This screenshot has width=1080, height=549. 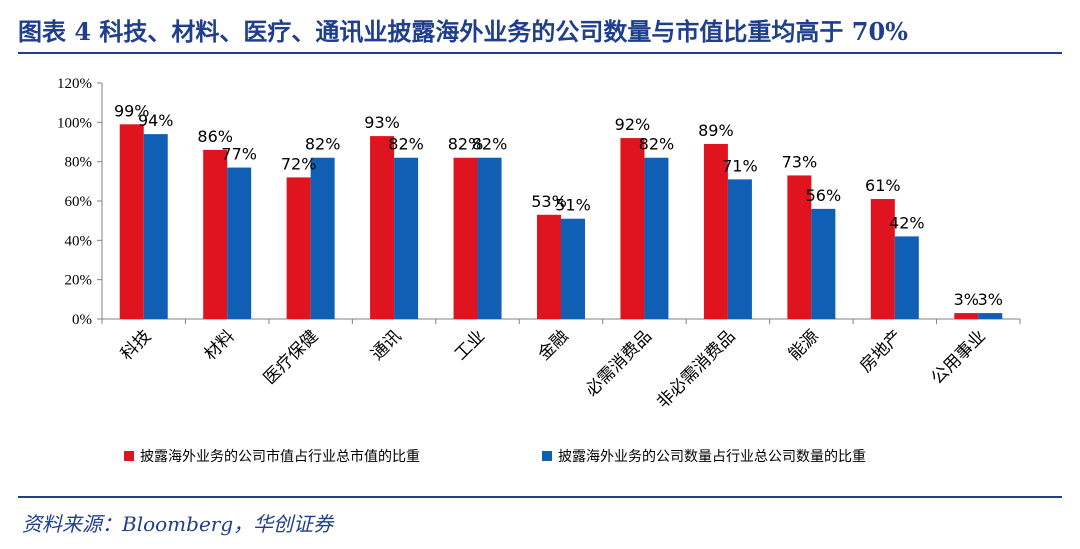 What do you see at coordinates (79, 241) in the screenshot?
I see `y-tick-label: 40%` at bounding box center [79, 241].